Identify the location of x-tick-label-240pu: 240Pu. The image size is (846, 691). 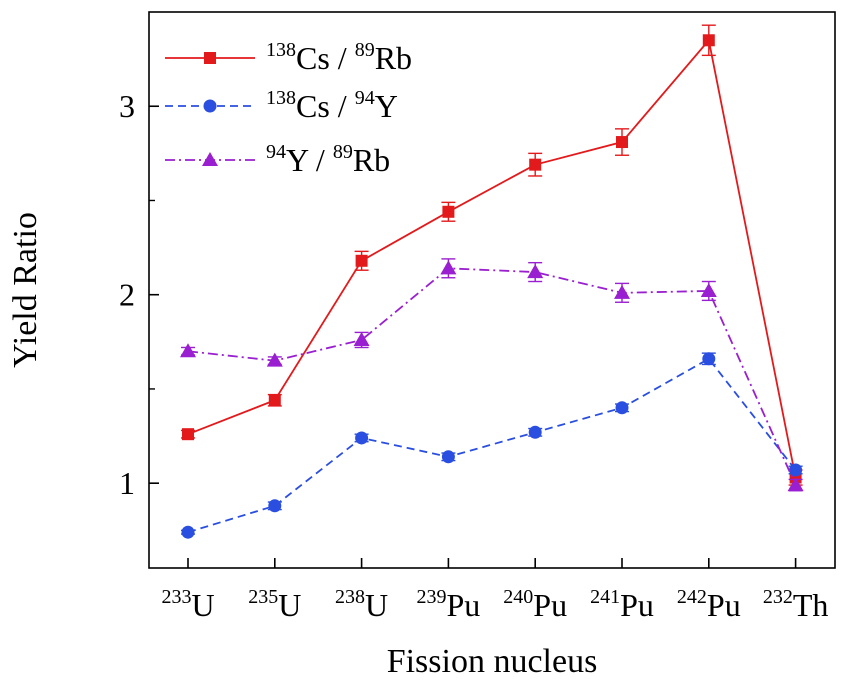
(535, 604).